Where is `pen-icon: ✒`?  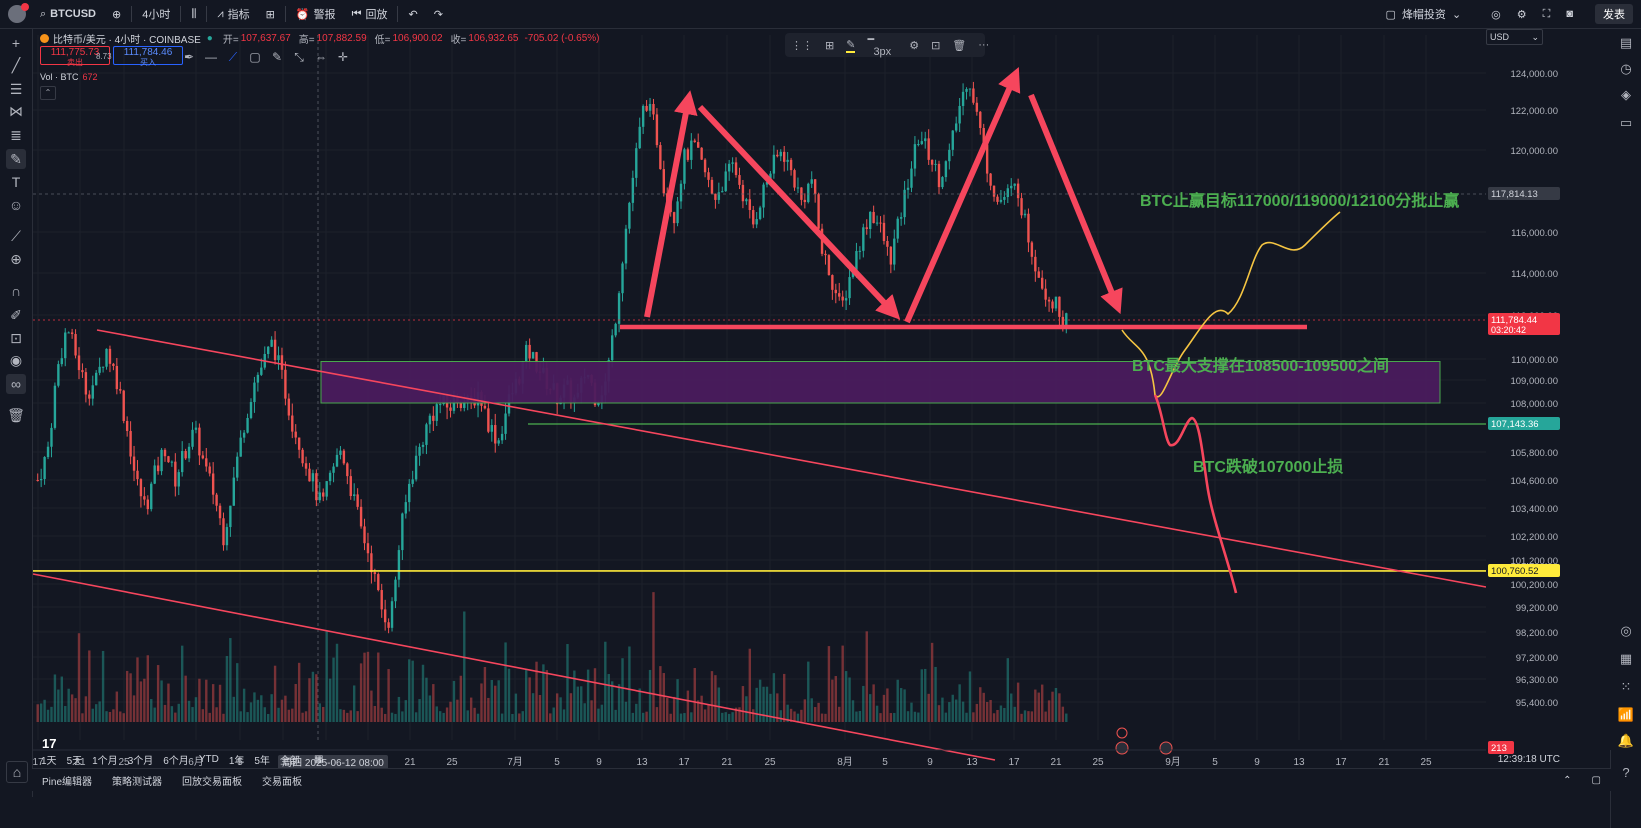 pen-icon: ✒ is located at coordinates (189, 57).